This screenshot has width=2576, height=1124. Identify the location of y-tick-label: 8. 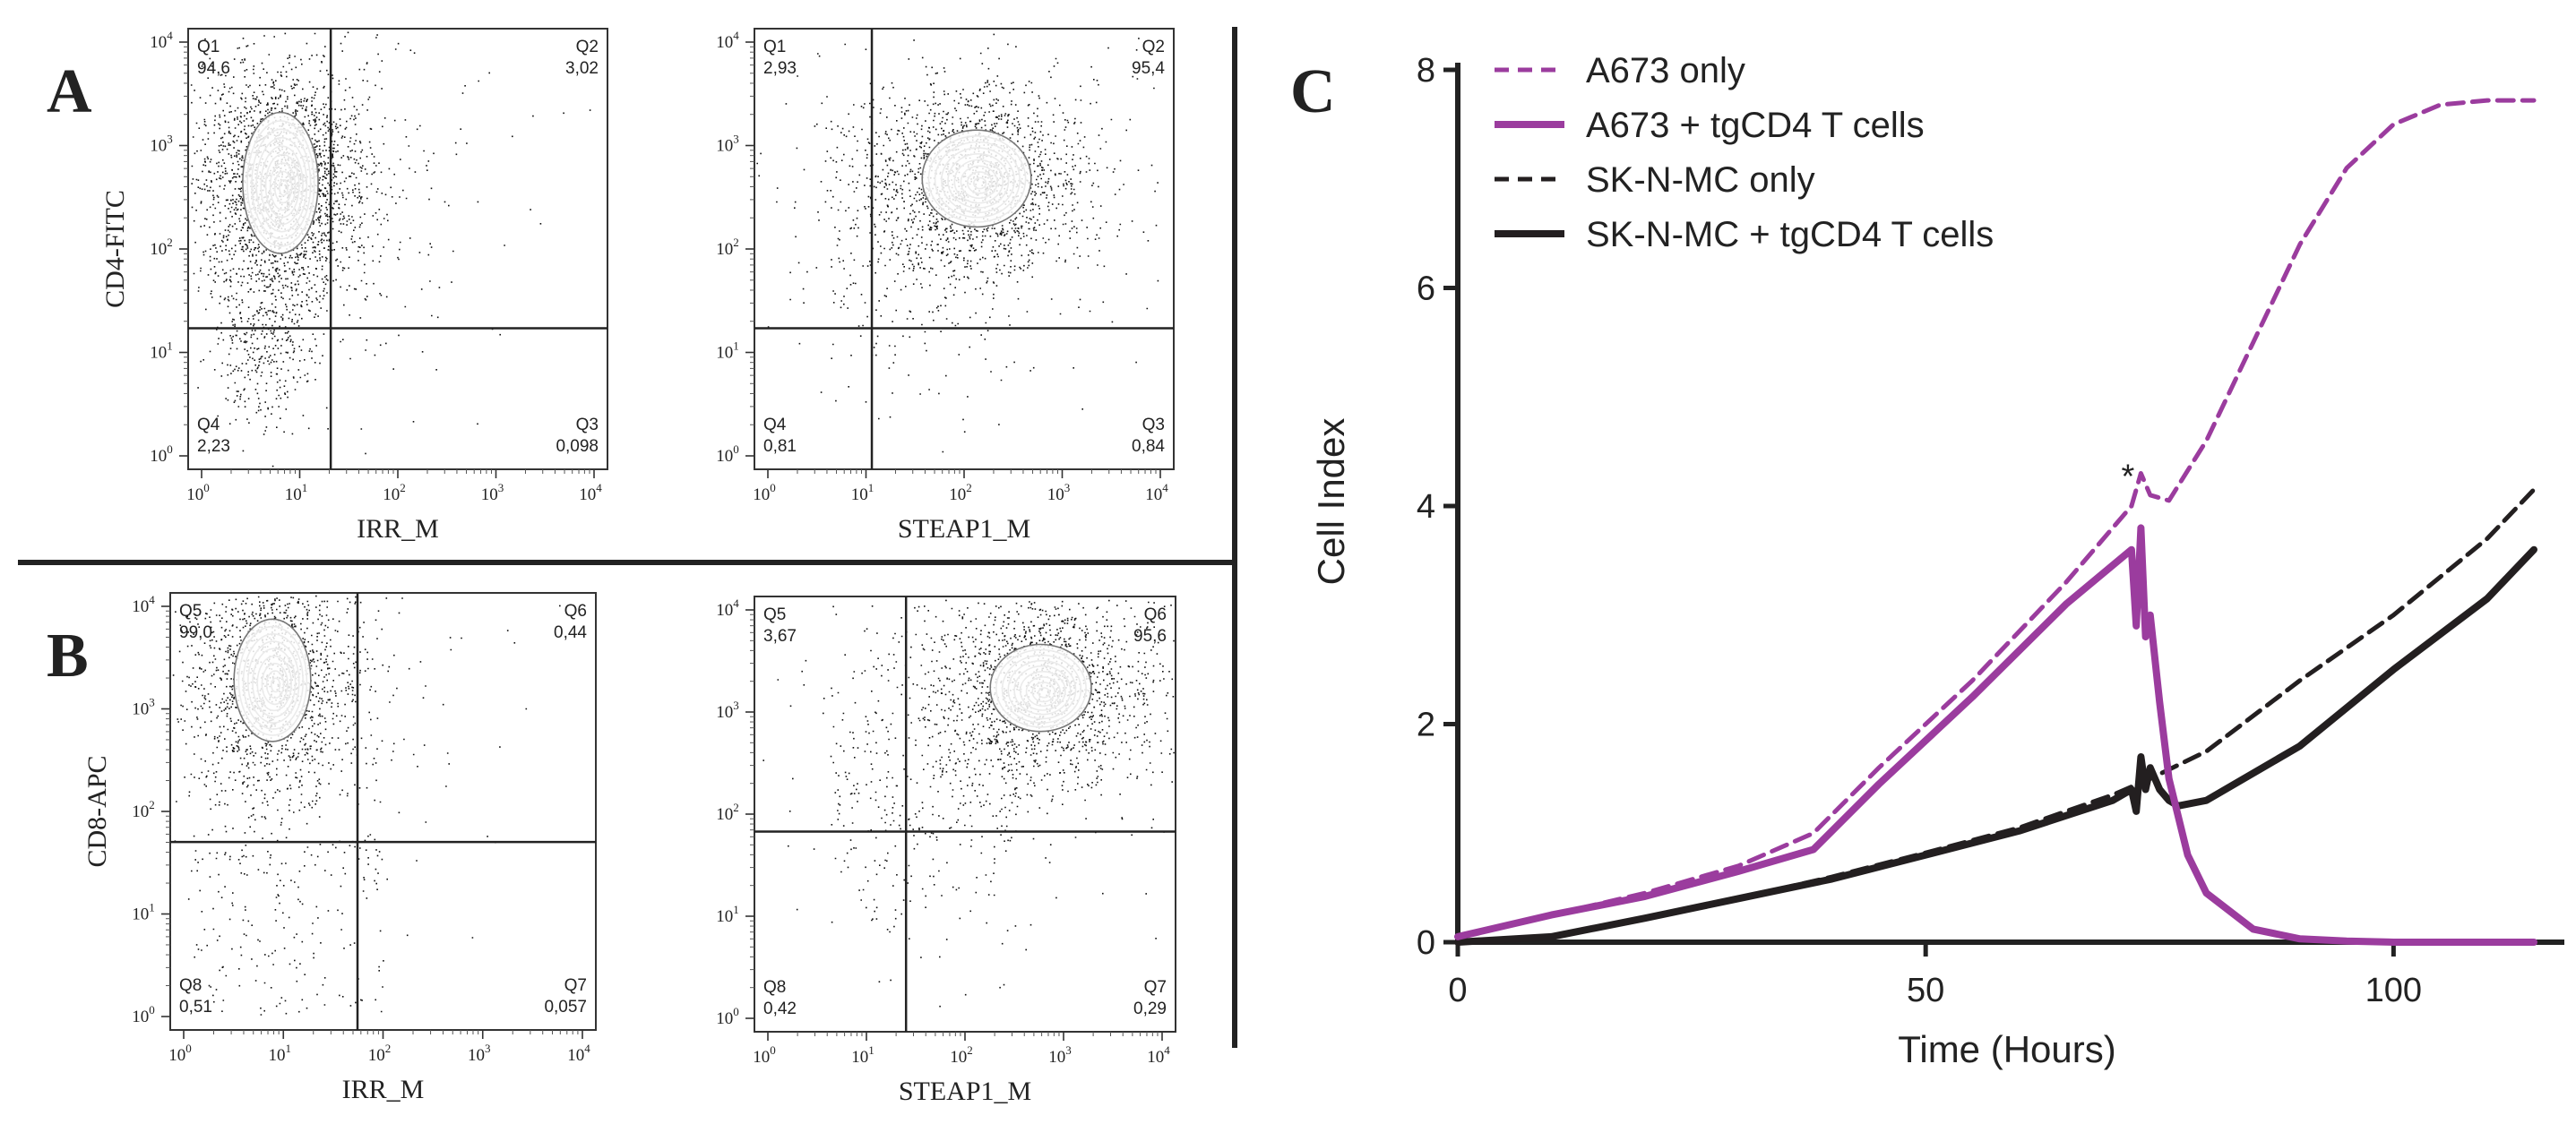
(1426, 71).